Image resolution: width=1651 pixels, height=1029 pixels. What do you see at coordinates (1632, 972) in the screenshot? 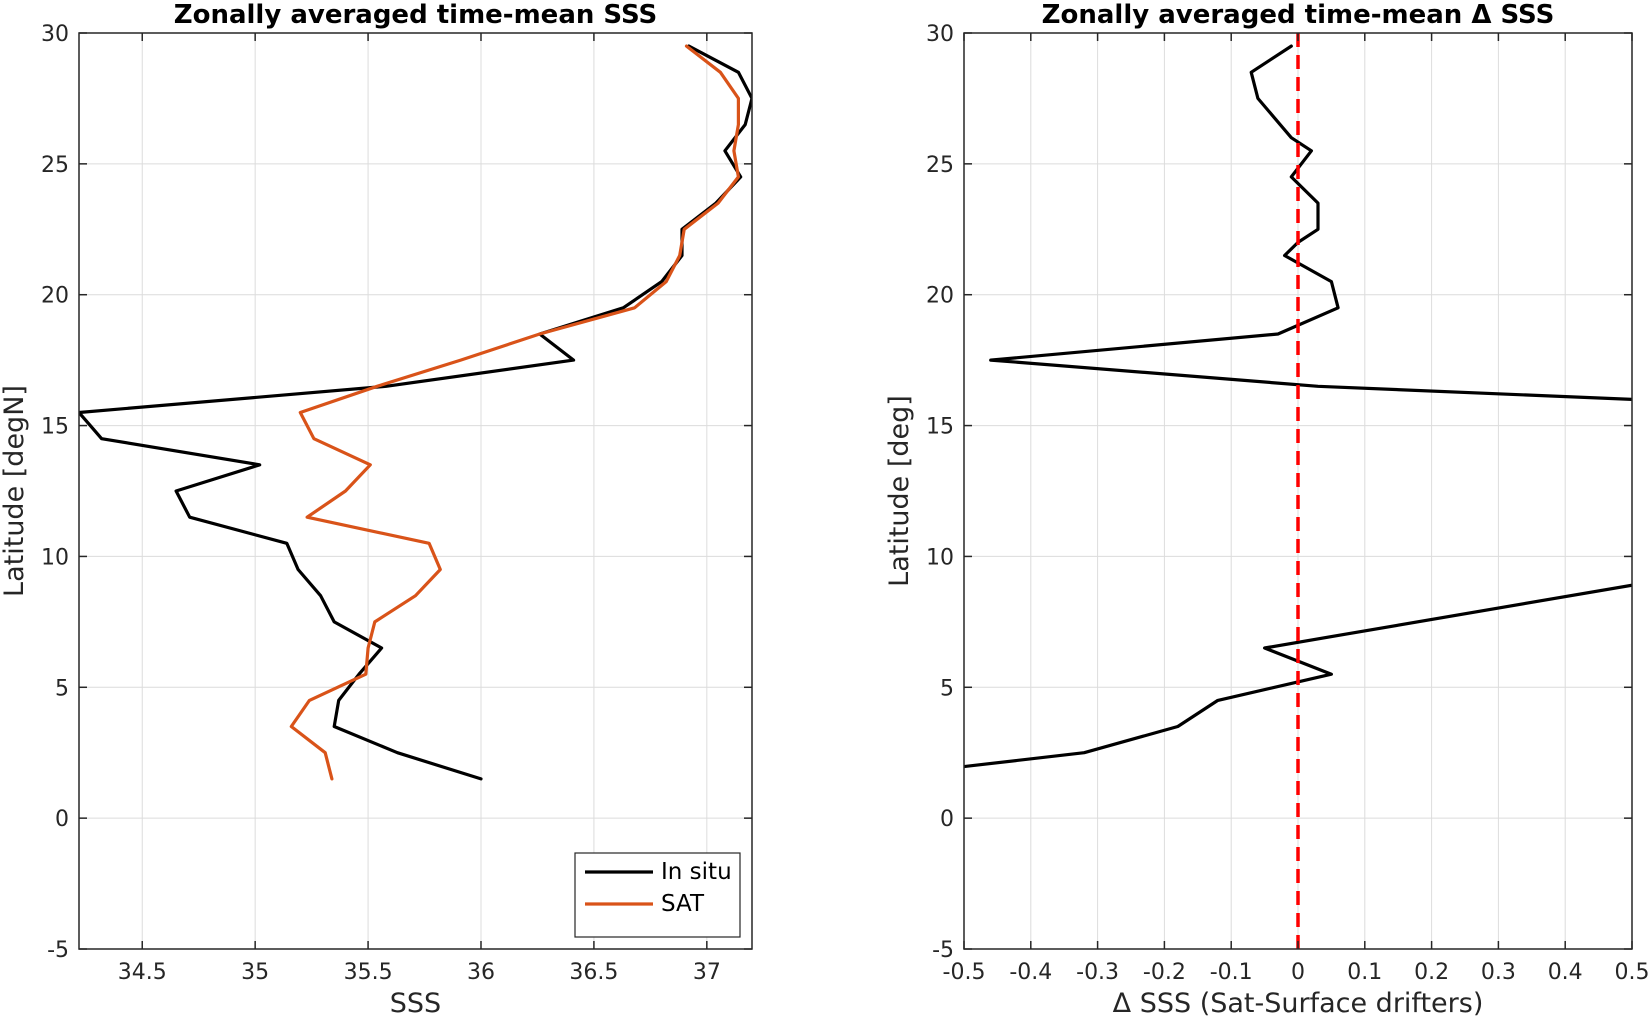
I see `x-tick-label: 0.5` at bounding box center [1632, 972].